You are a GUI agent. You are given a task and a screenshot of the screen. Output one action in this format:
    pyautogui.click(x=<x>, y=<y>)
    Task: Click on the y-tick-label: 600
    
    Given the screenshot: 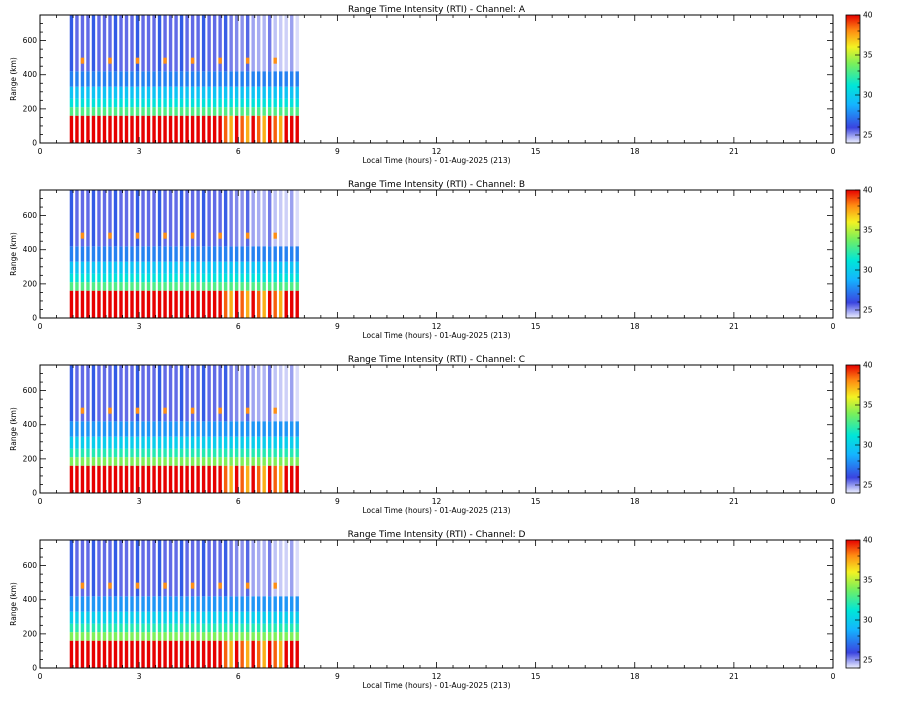 What is the action you would take?
    pyautogui.click(x=30, y=390)
    